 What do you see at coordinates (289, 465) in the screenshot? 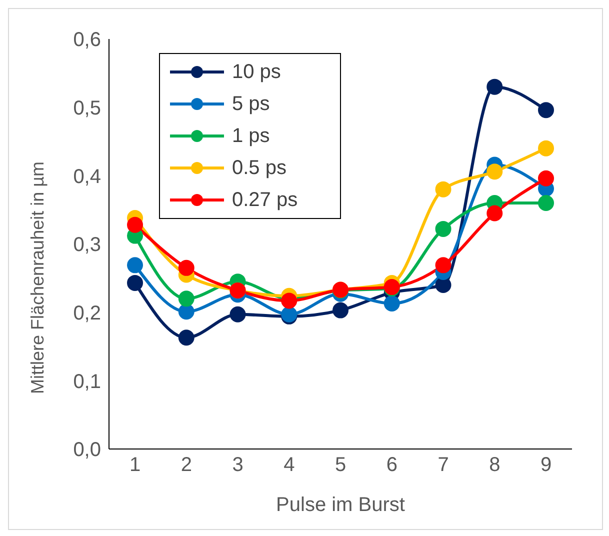
I see `x-tick-label: 4` at bounding box center [289, 465].